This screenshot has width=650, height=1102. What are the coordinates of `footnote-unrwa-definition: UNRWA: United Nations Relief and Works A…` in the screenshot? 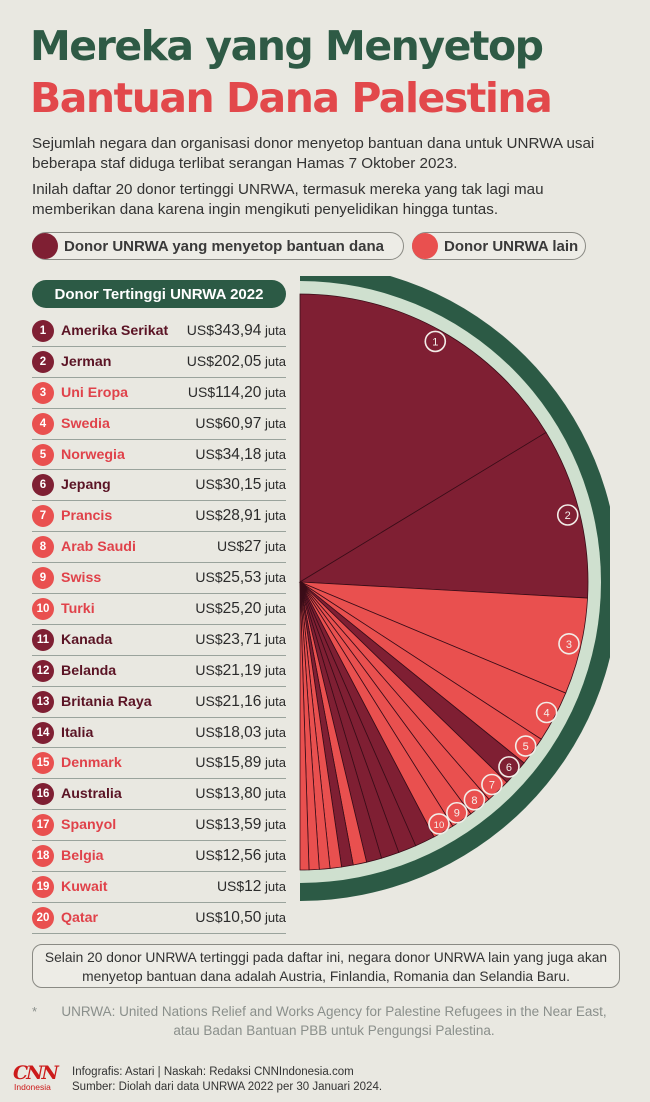 It's located at (334, 1021).